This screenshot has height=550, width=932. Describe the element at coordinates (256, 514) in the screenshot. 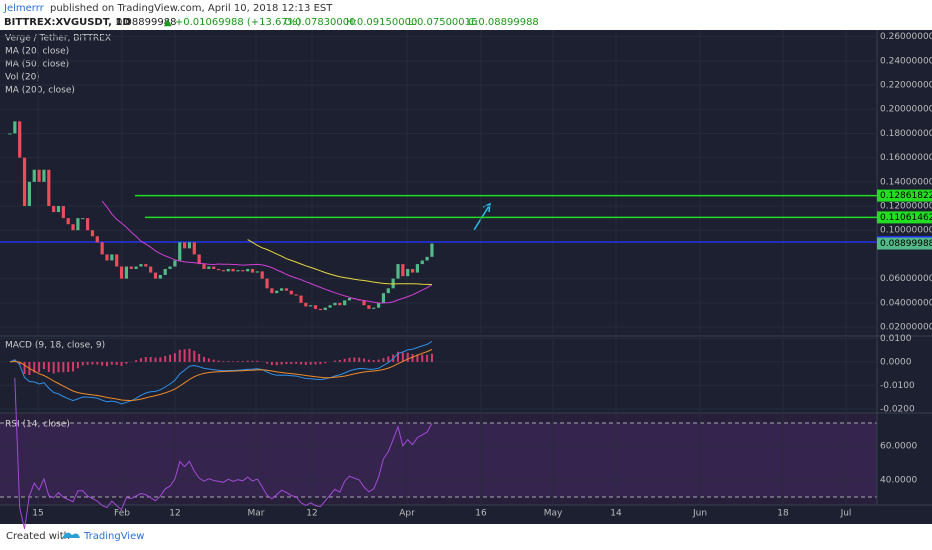

I see `x-tick-label: Mar` at that location.